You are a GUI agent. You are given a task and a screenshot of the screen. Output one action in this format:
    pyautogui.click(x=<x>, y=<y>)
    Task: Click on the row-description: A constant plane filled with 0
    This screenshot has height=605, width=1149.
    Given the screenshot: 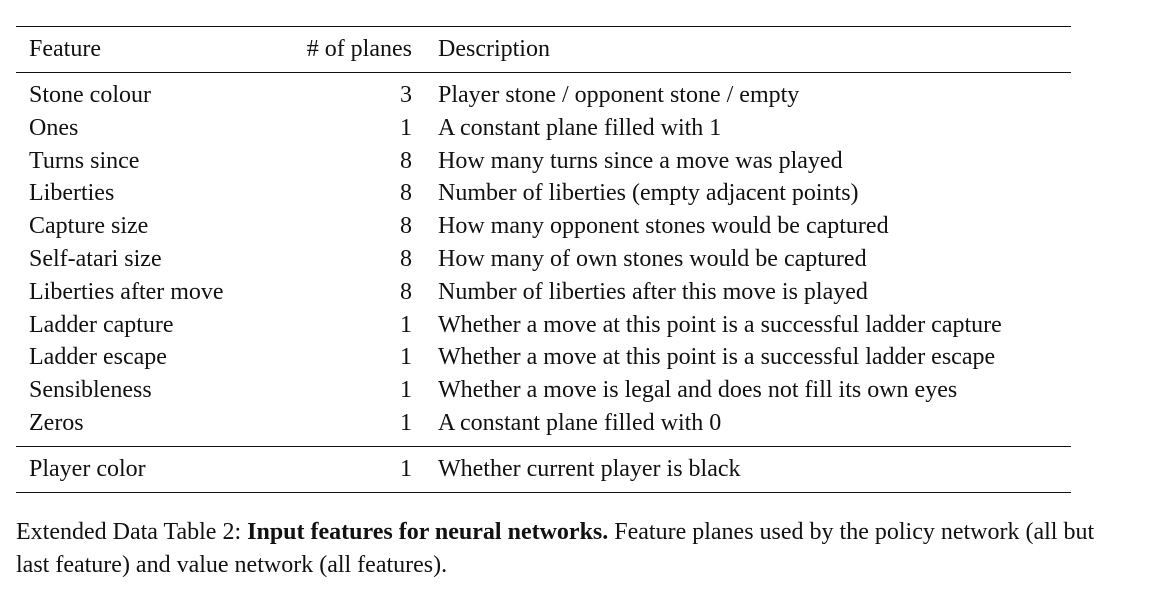 What is the action you would take?
    pyautogui.click(x=580, y=422)
    